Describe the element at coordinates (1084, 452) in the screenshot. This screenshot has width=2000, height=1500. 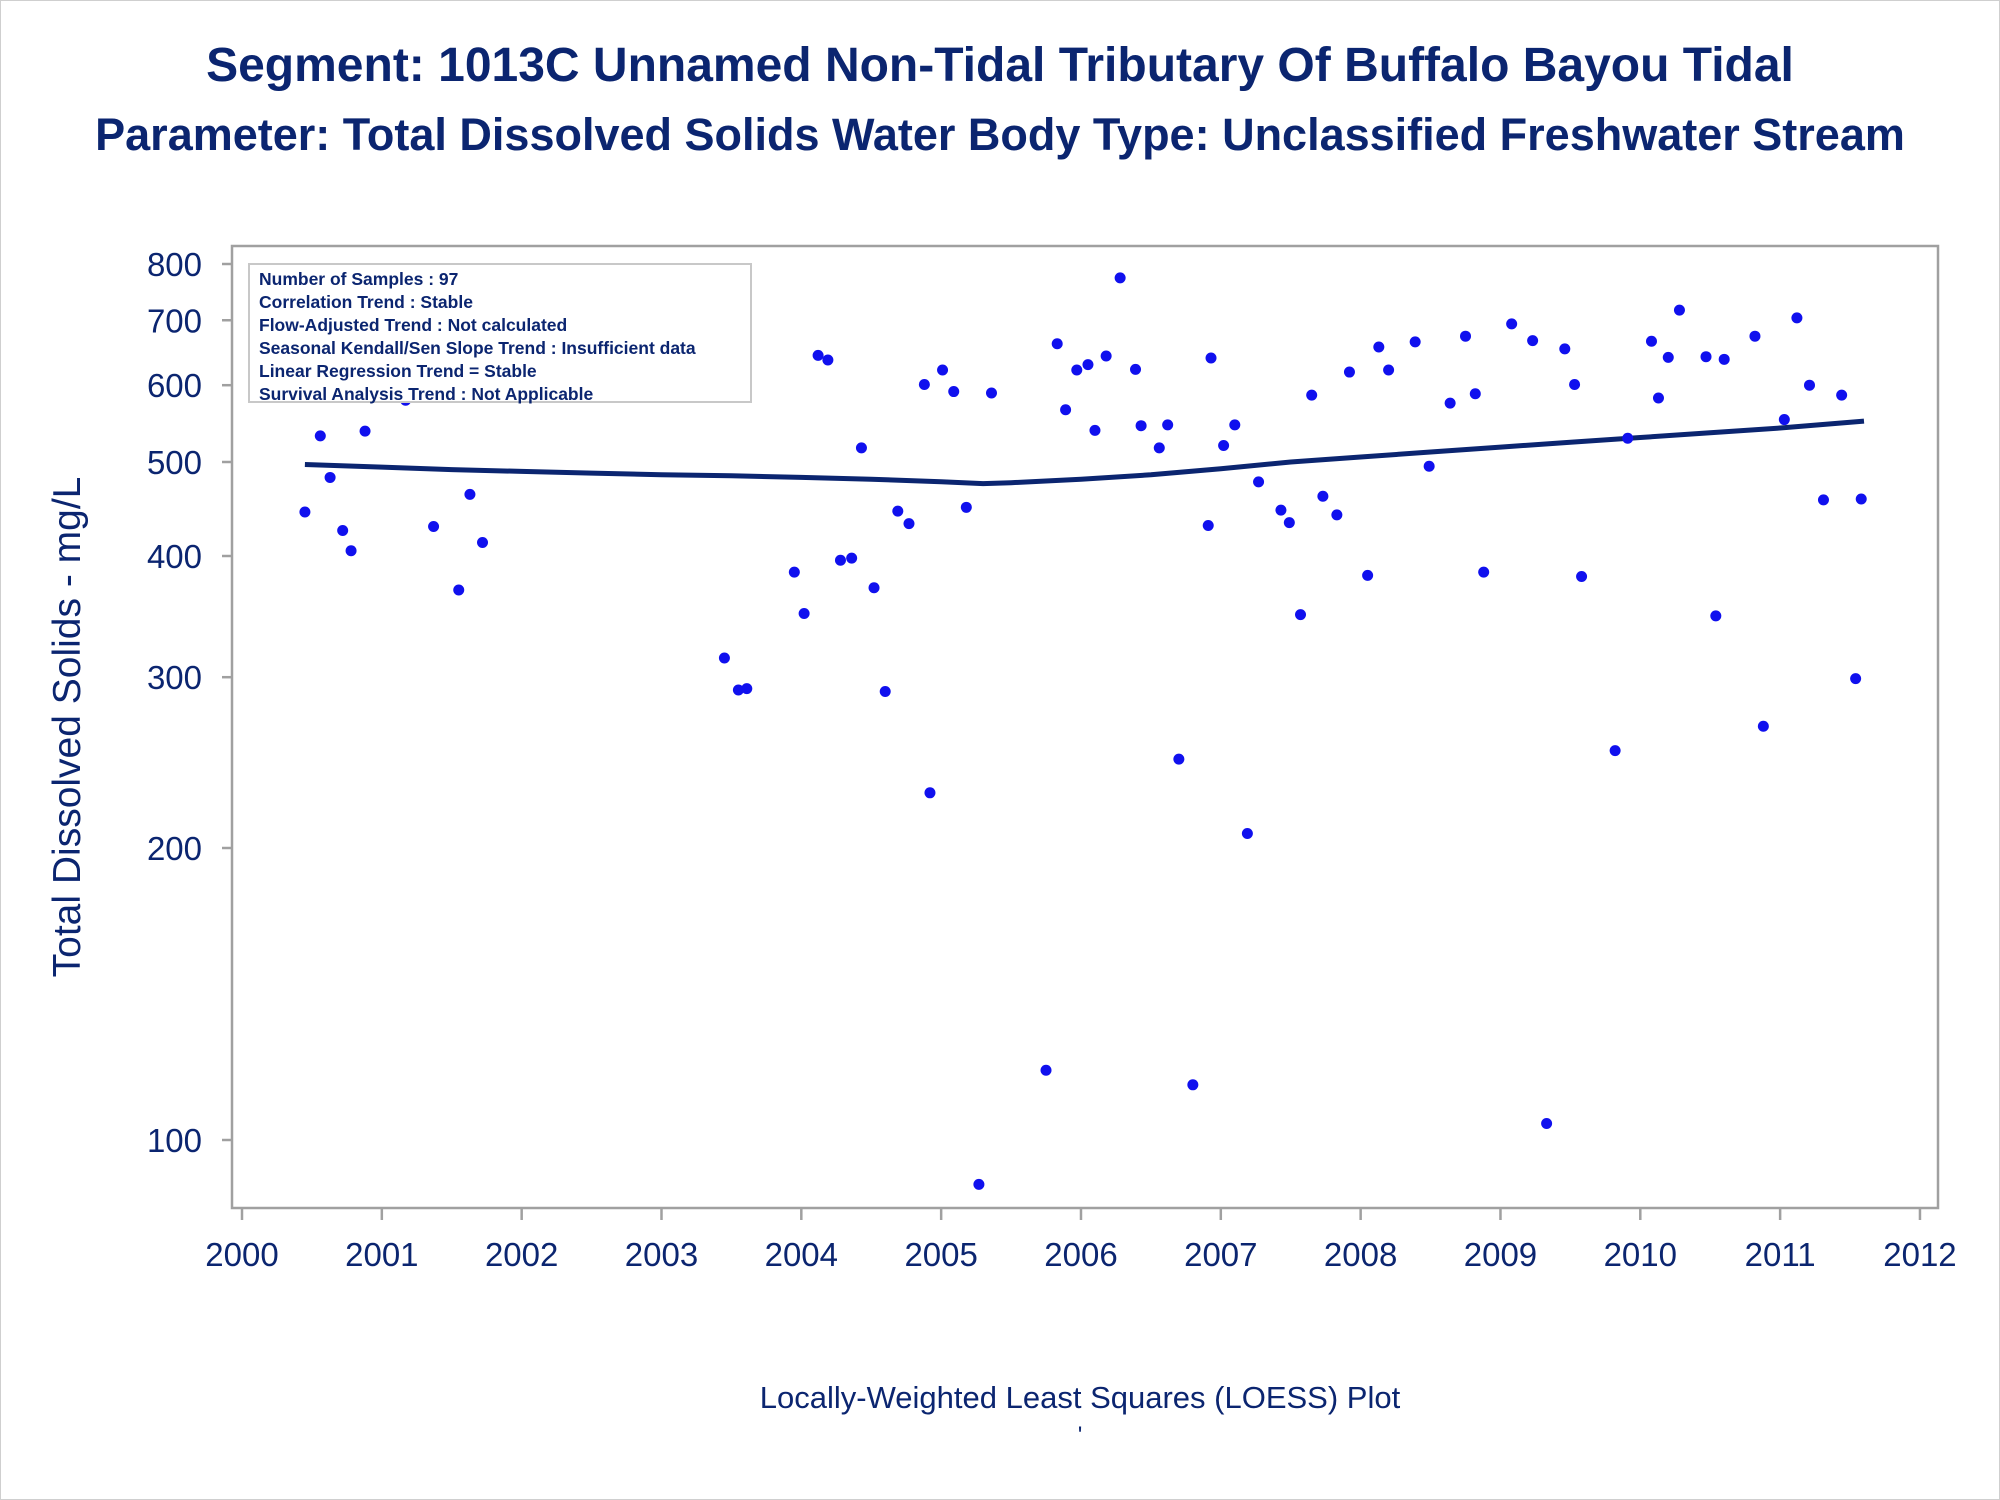
I see `loess-trend-line` at that location.